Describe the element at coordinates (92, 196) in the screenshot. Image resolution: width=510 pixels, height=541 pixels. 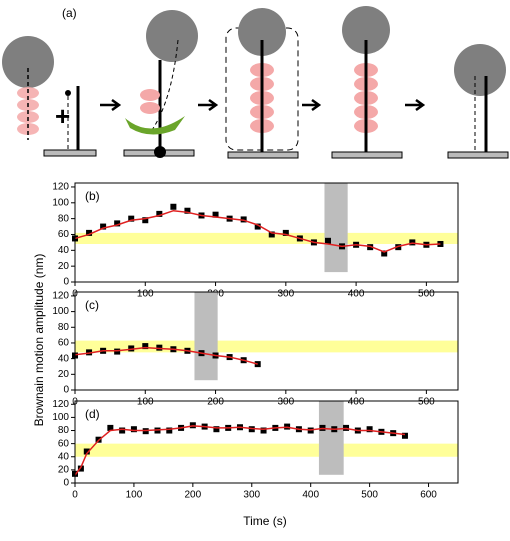
I see `panel-label: (b)` at that location.